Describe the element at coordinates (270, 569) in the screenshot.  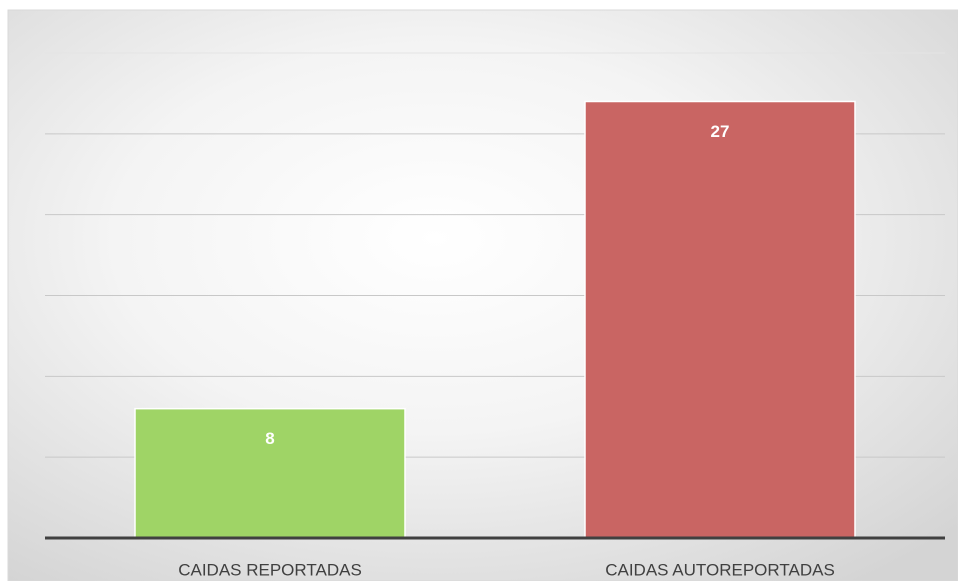
I see `x-tick-label: CAIDAS REPORTADAS` at that location.